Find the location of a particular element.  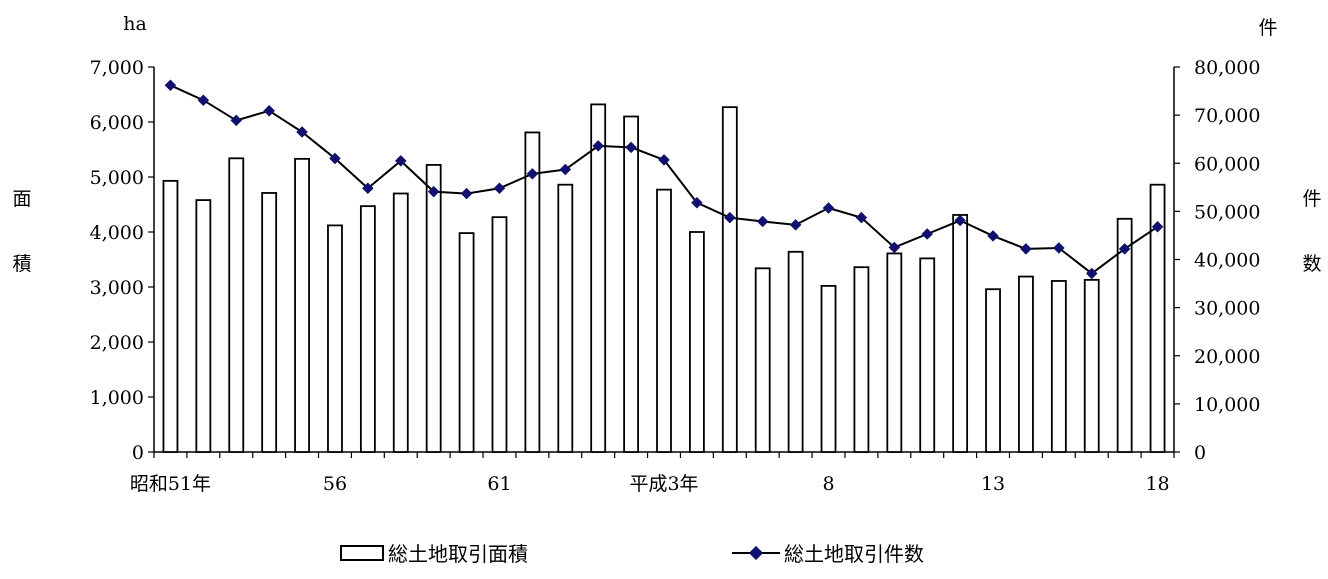

legend-label-count: 総土地取引件数 is located at coordinates (854, 554).